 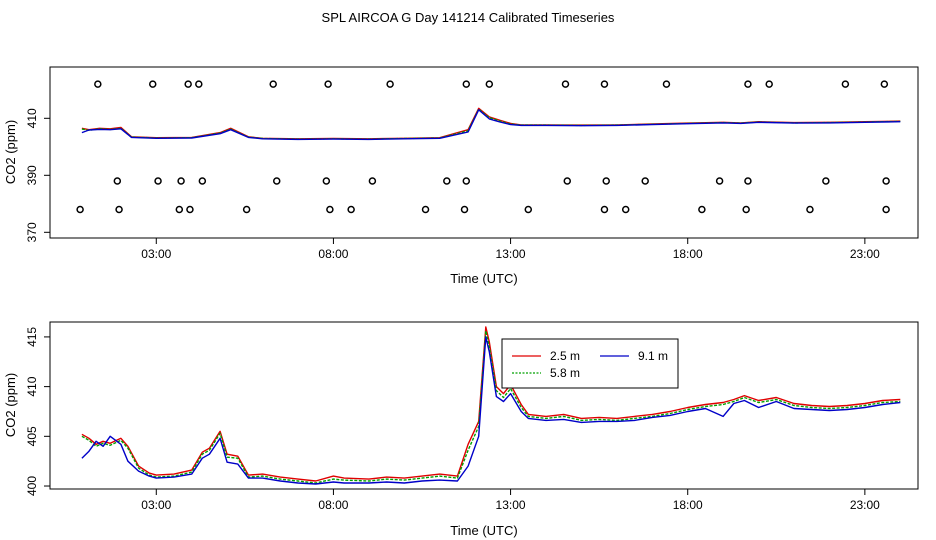 I want to click on top-y-axis: 370 390 410, so click(x=37, y=175).